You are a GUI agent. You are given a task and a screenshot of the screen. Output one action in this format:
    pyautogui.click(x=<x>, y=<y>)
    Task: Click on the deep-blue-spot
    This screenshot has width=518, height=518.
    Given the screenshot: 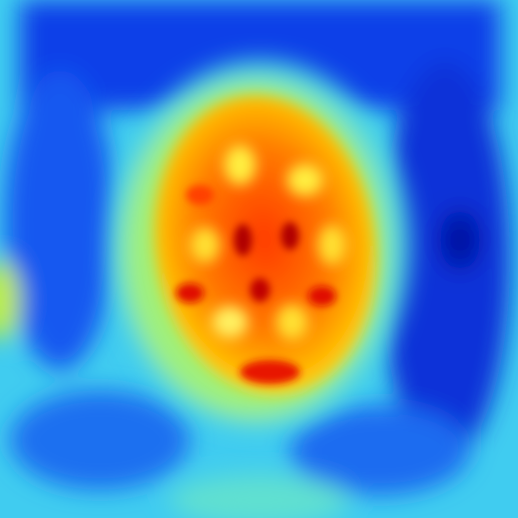 What is the action you would take?
    pyautogui.click(x=460, y=240)
    